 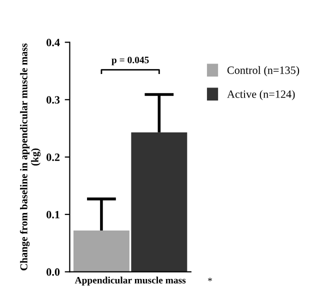 What do you see at coordinates (53, 272) in the screenshot?
I see `y-tick-label: 0.0` at bounding box center [53, 272].